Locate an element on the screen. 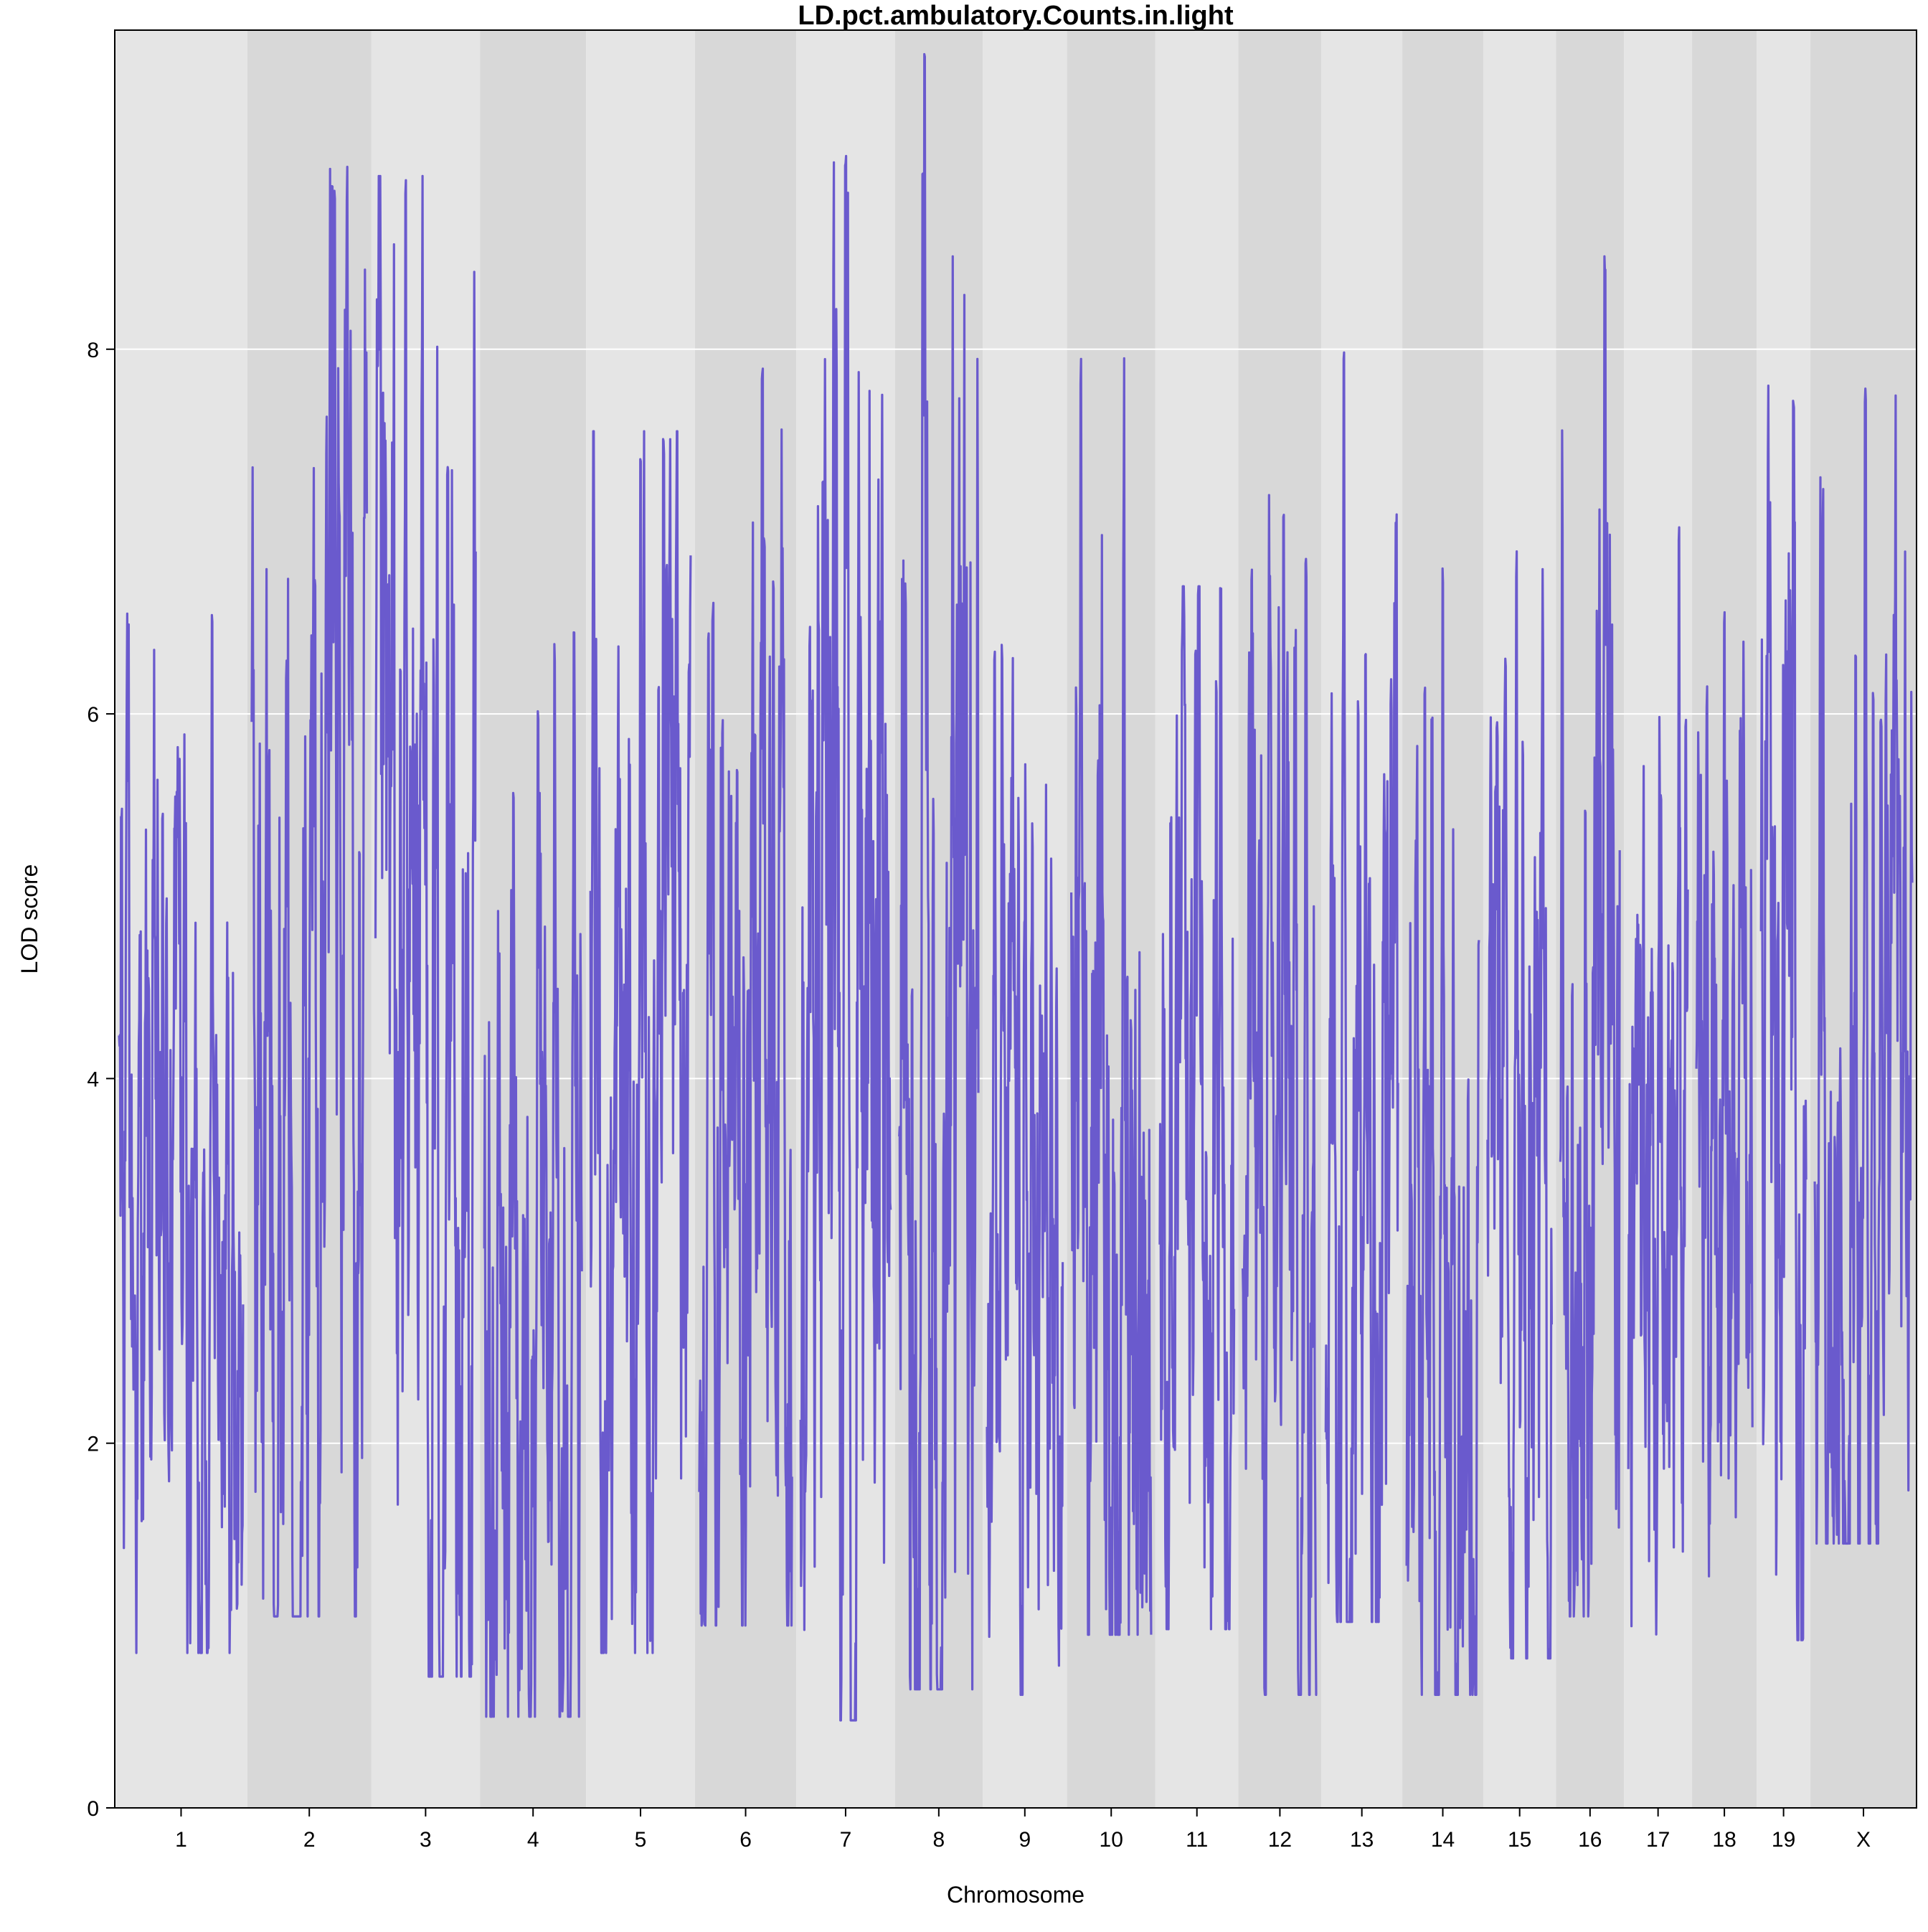 Image resolution: width=1928 pixels, height=1932 pixels. x-tick-label-2: 2 is located at coordinates (309, 1840).